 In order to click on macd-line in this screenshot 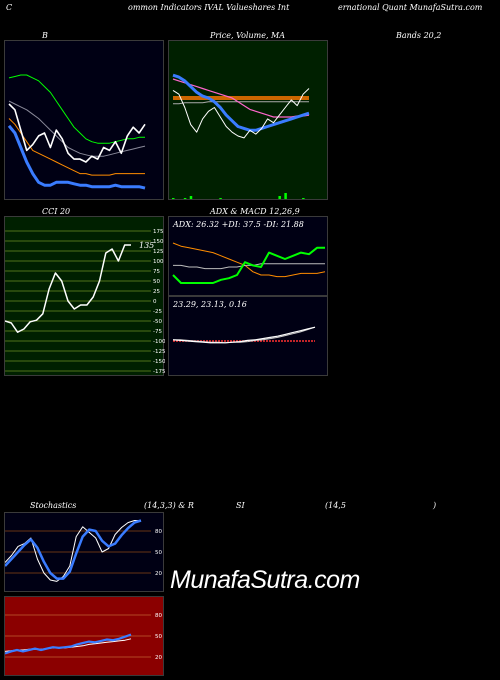, I will do `click(244, 335)`.